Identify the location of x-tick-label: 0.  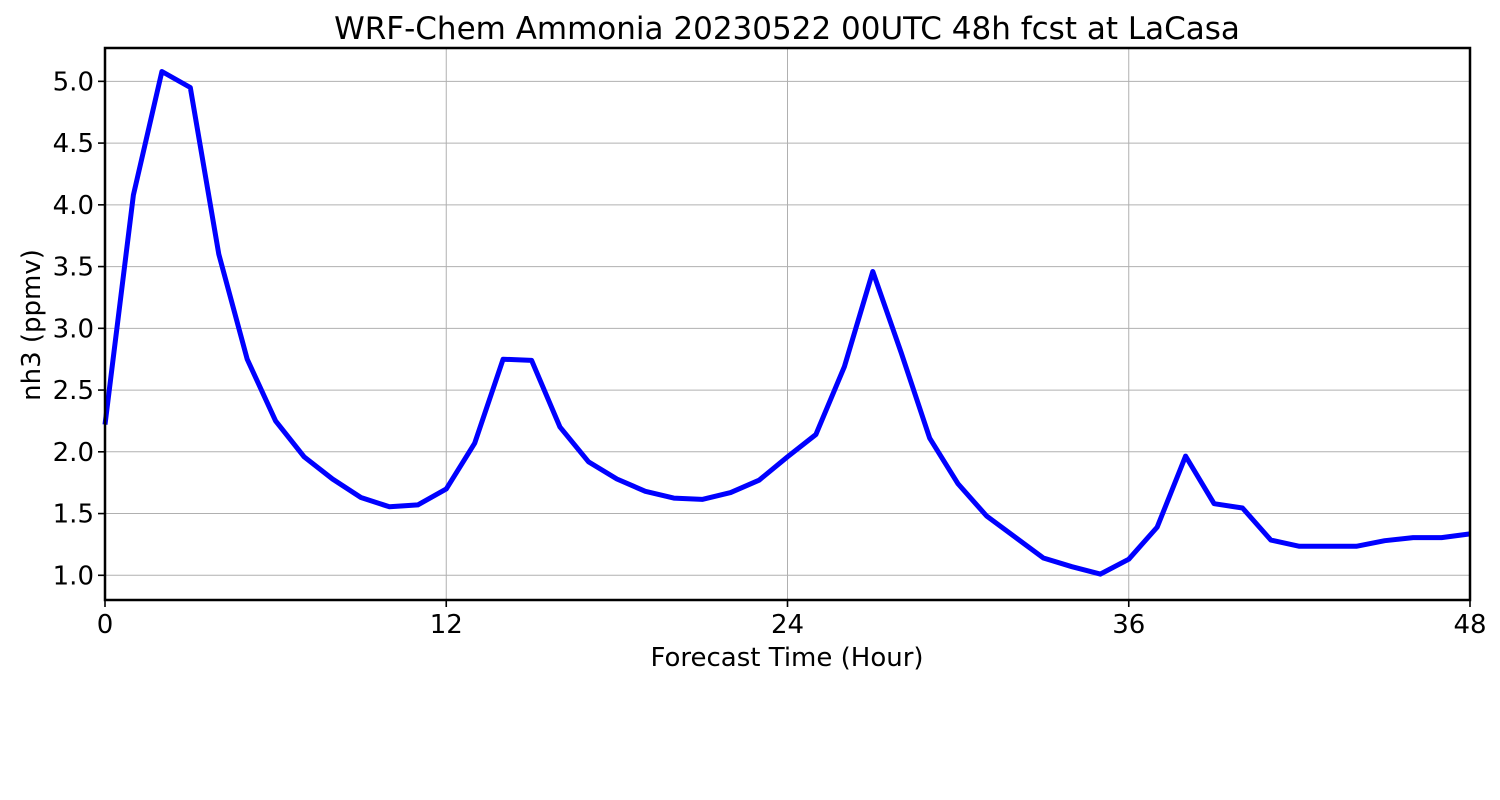
(105, 625).